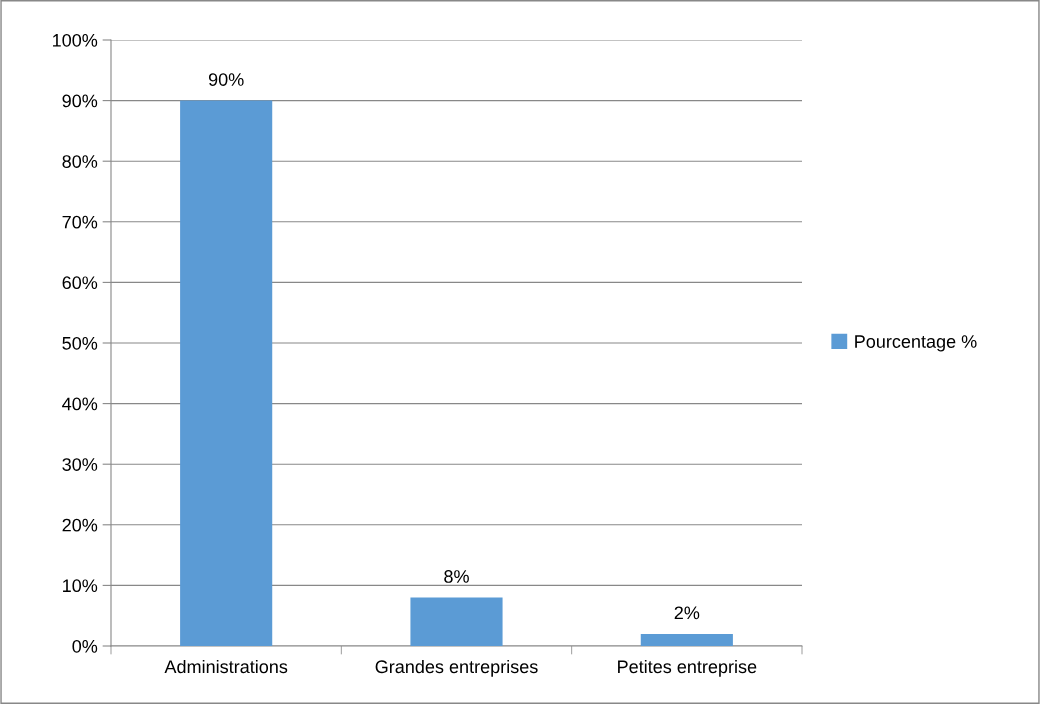 This screenshot has height=704, width=1040. Describe the element at coordinates (75, 40) in the screenshot. I see `y-tick-label: 100%` at that location.